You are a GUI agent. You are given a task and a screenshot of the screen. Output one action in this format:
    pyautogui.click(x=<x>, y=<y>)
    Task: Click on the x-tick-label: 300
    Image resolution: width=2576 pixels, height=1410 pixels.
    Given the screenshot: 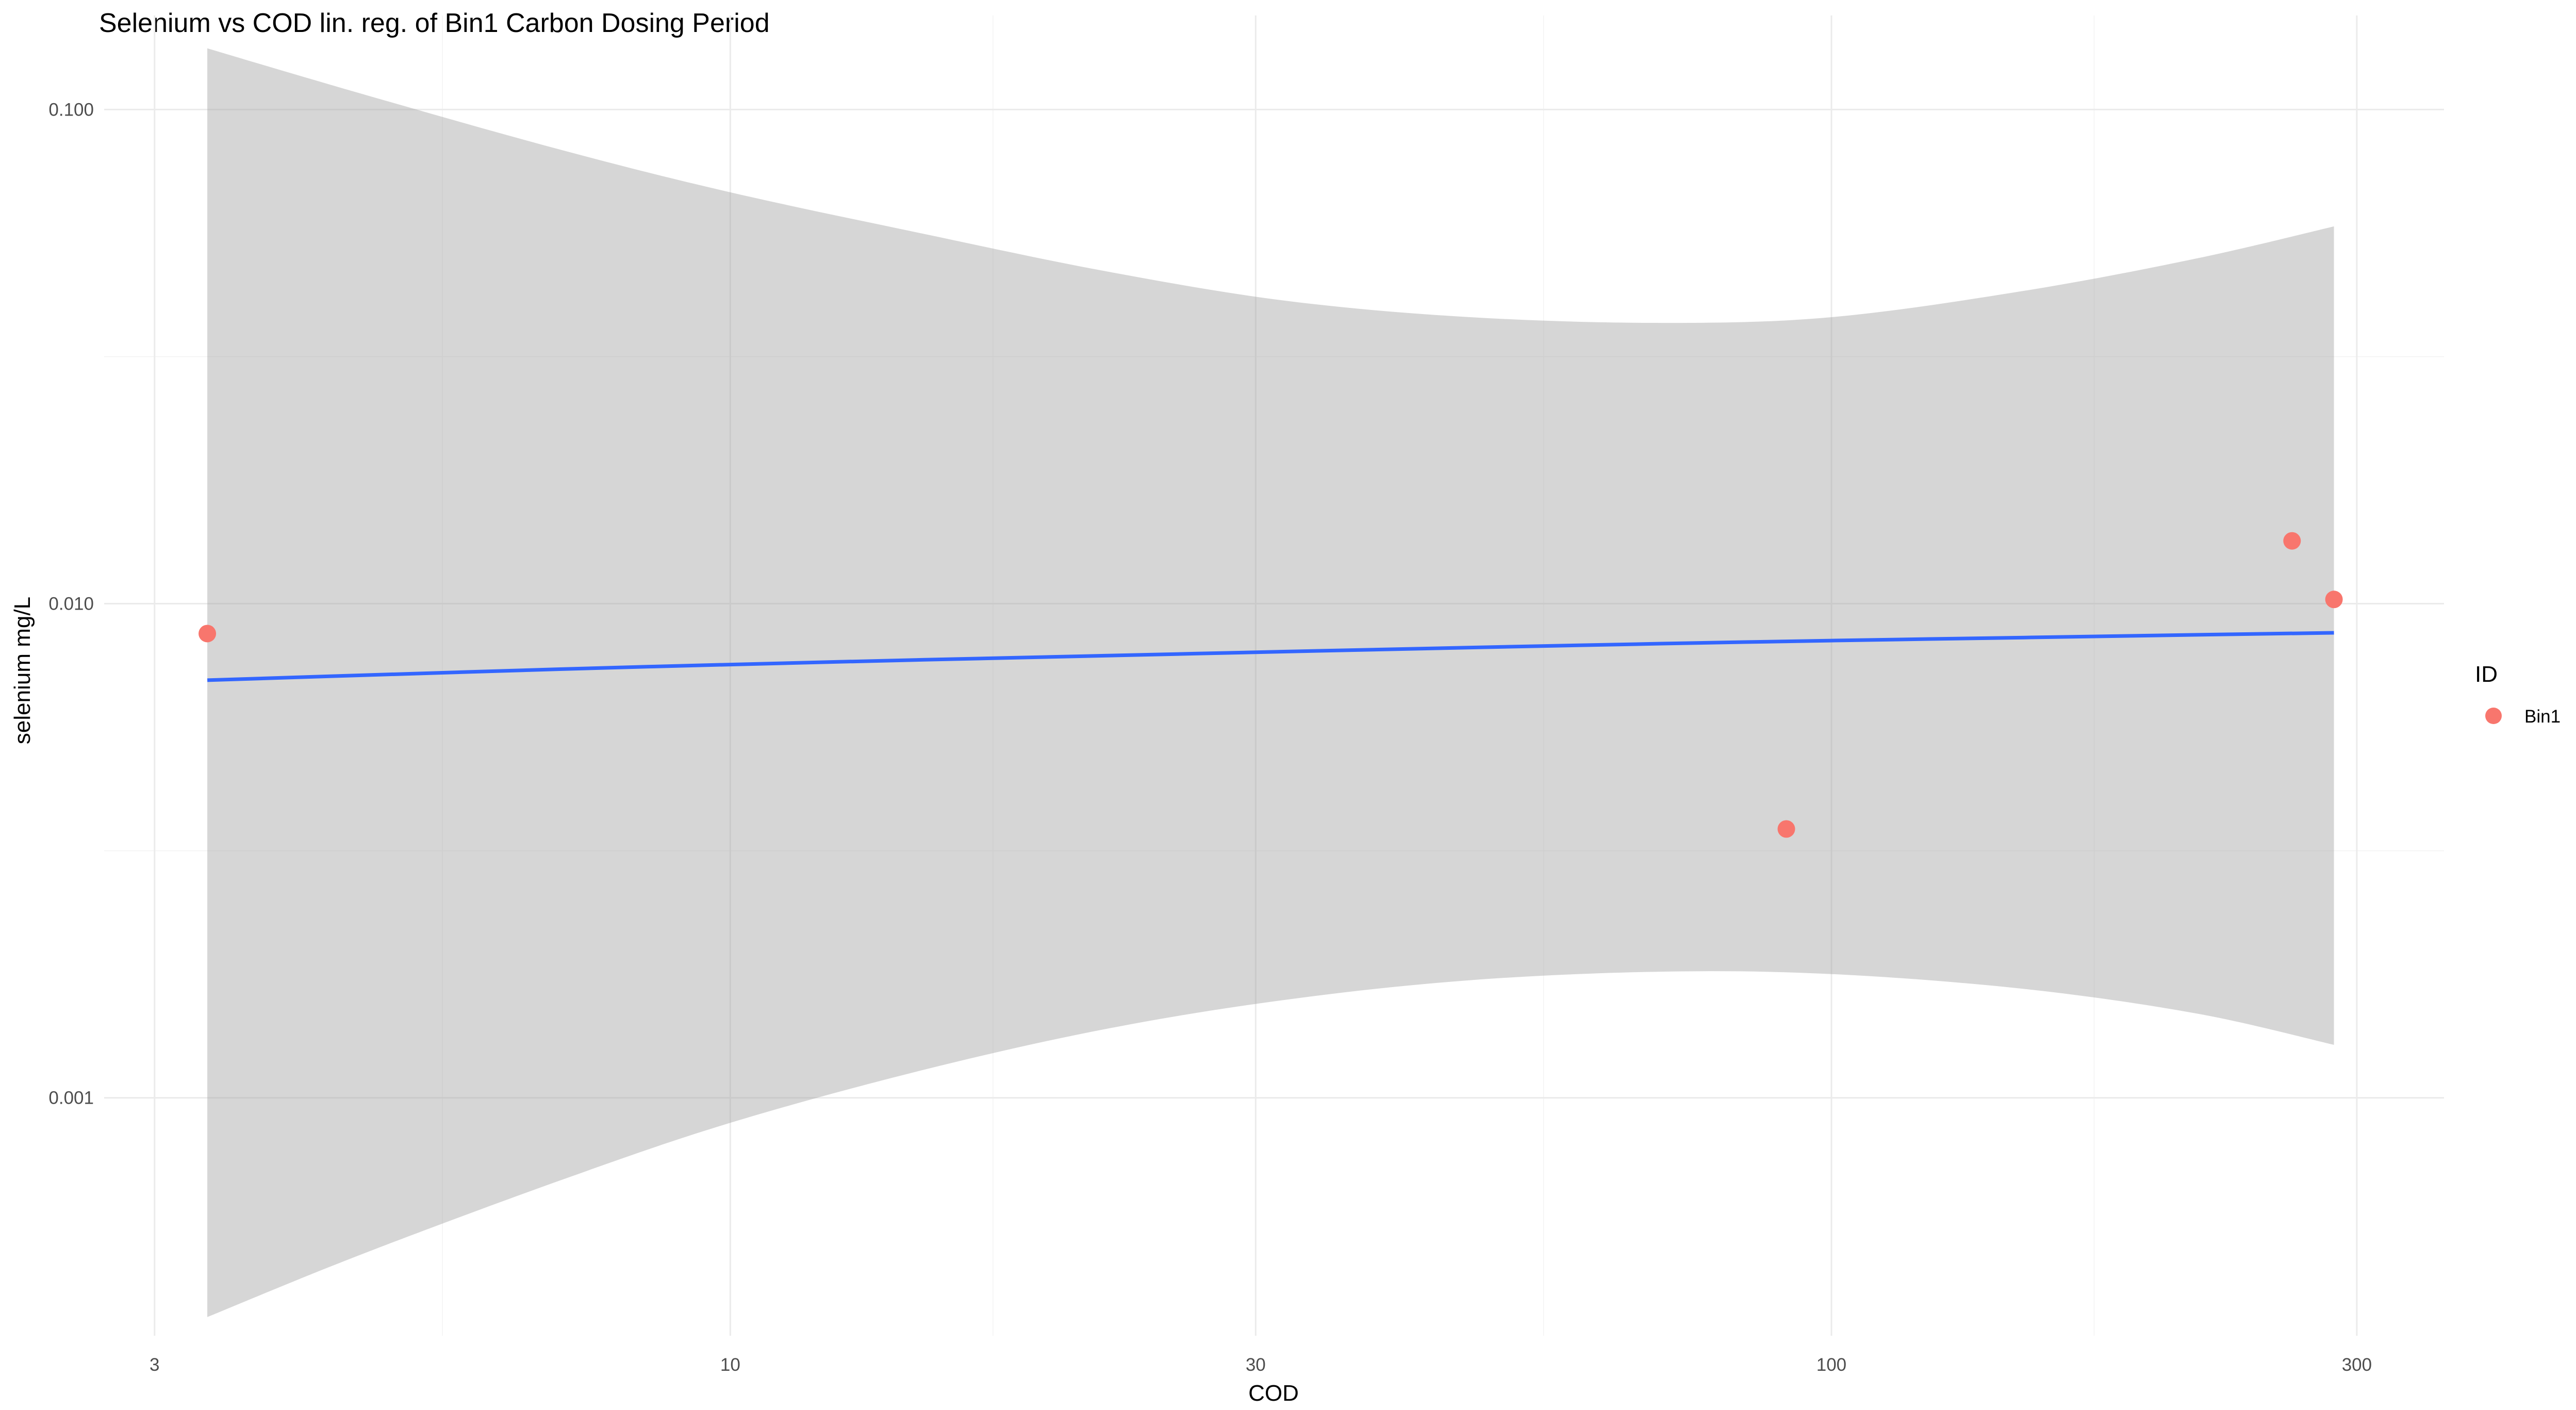 What is the action you would take?
    pyautogui.click(x=2357, y=1365)
    